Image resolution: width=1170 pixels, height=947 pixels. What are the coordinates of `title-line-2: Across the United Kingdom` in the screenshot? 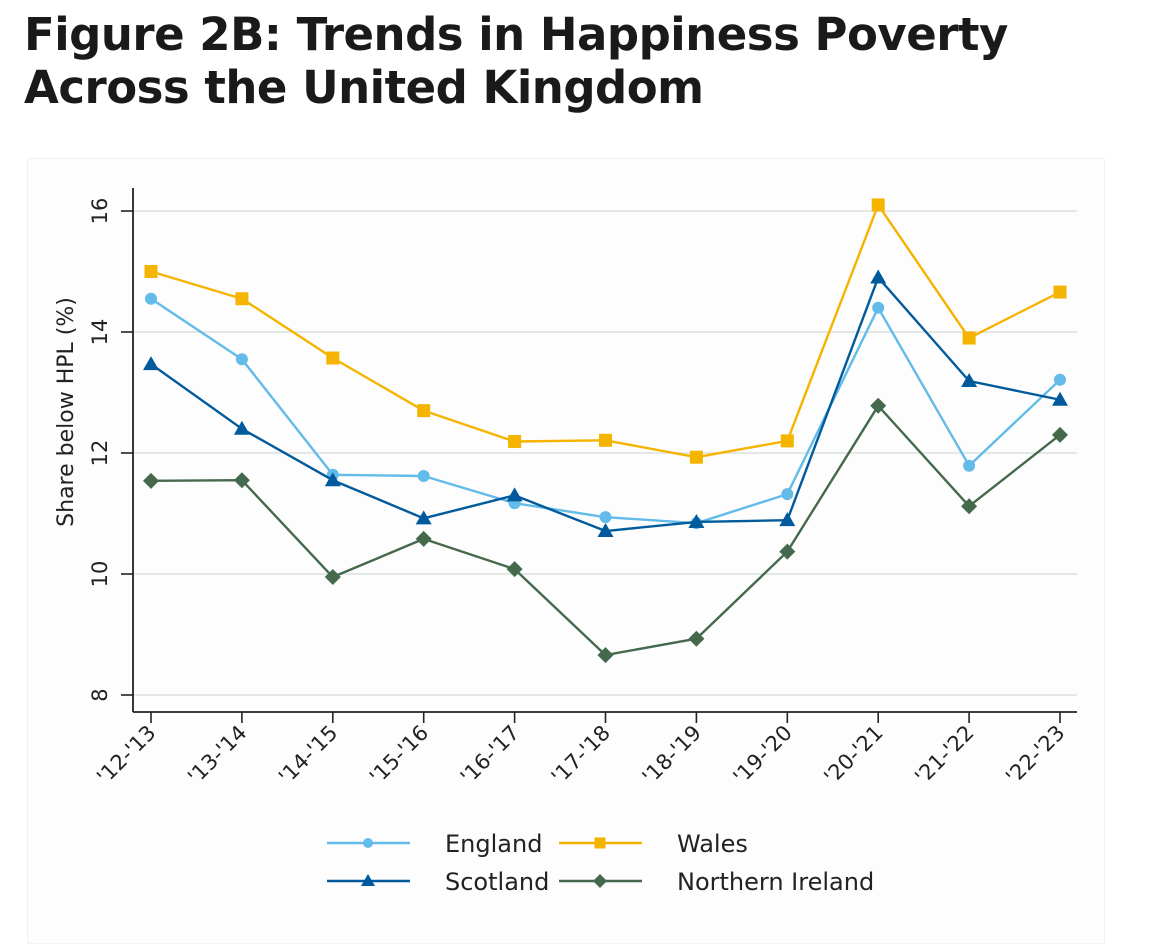 It's located at (364, 87).